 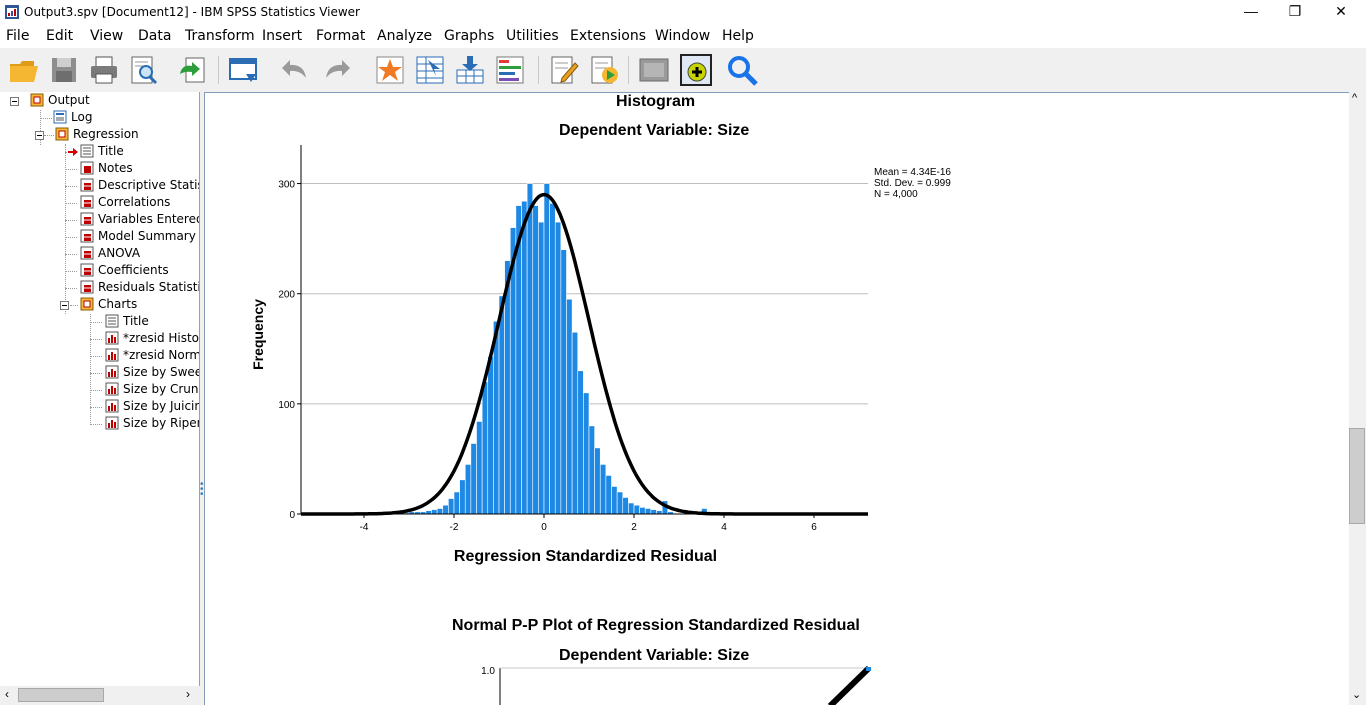 What do you see at coordinates (1251, 11) in the screenshot?
I see `minimize-button: —` at bounding box center [1251, 11].